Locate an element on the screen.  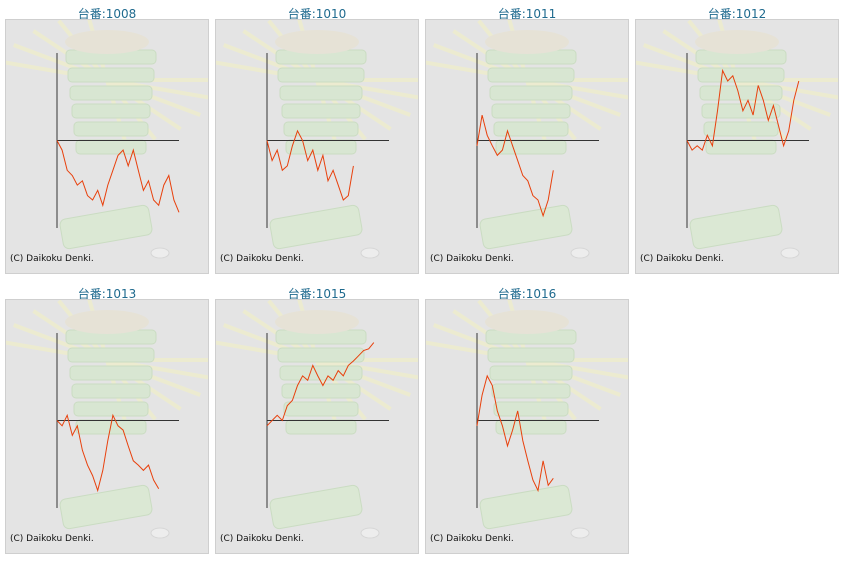
chart-title: 台番:1012 is located at coordinates (737, 14).